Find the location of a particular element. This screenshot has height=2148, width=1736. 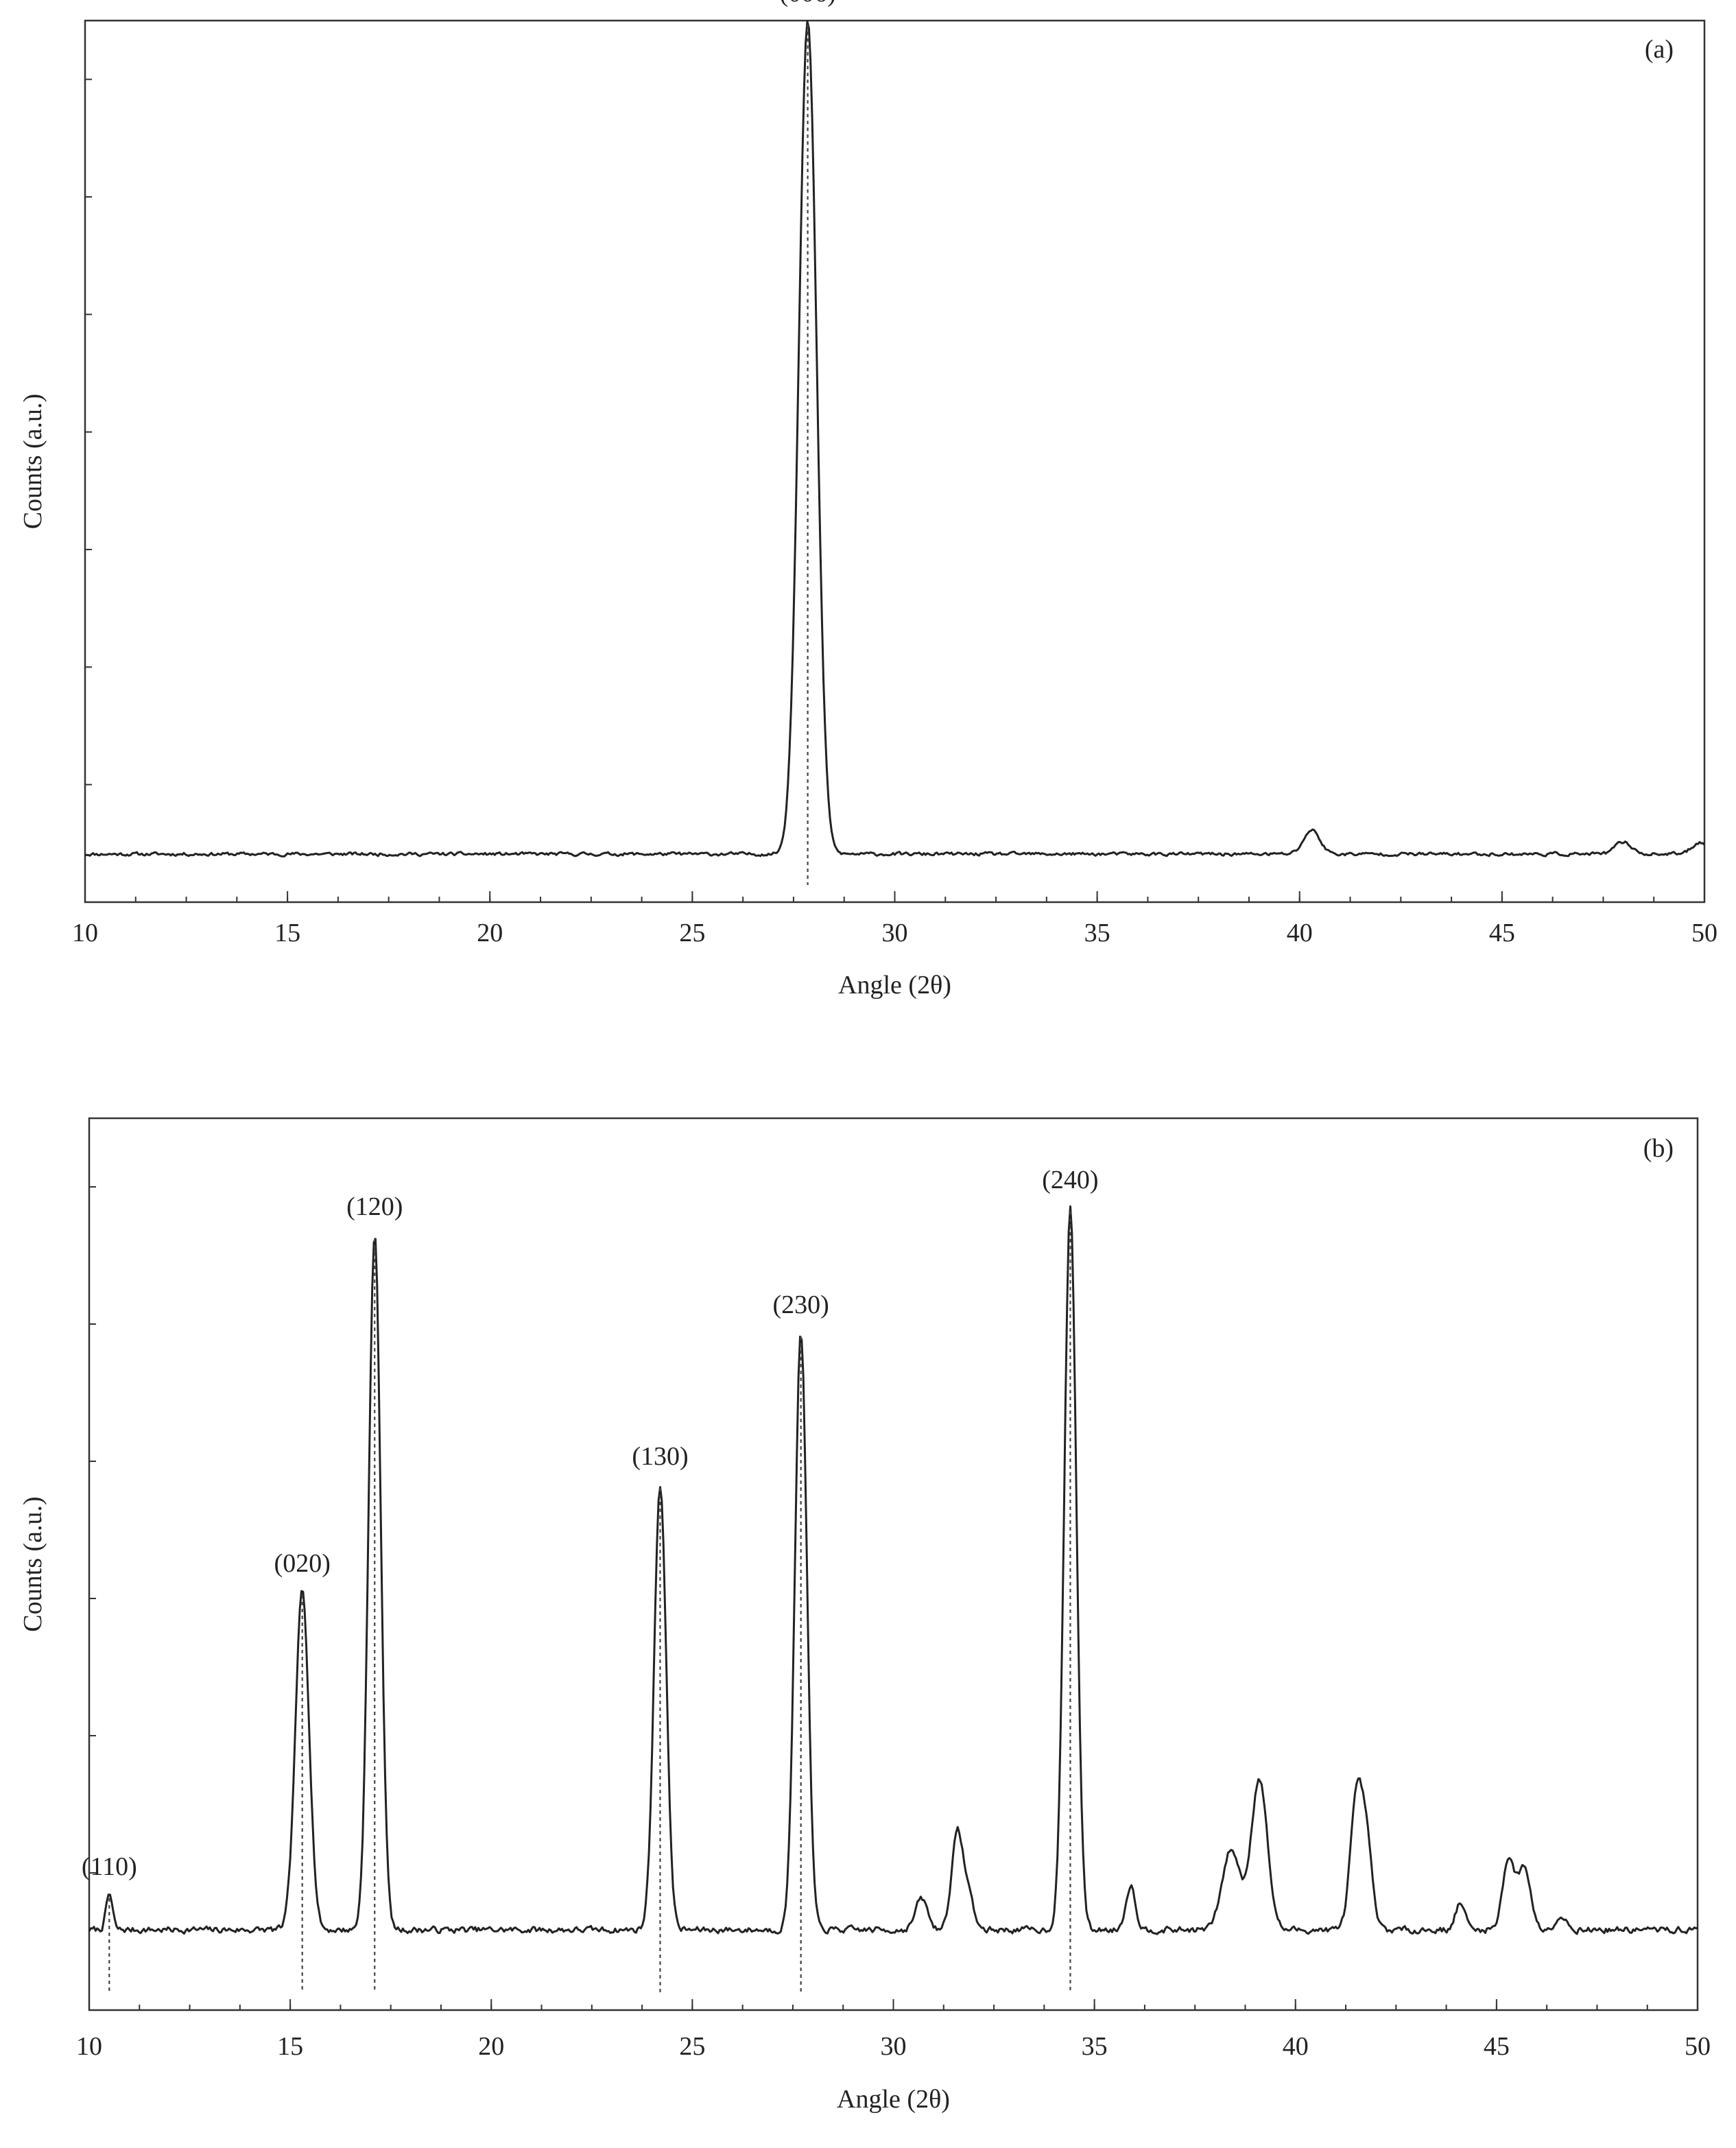

peak-label: (006) is located at coordinates (807, 4).